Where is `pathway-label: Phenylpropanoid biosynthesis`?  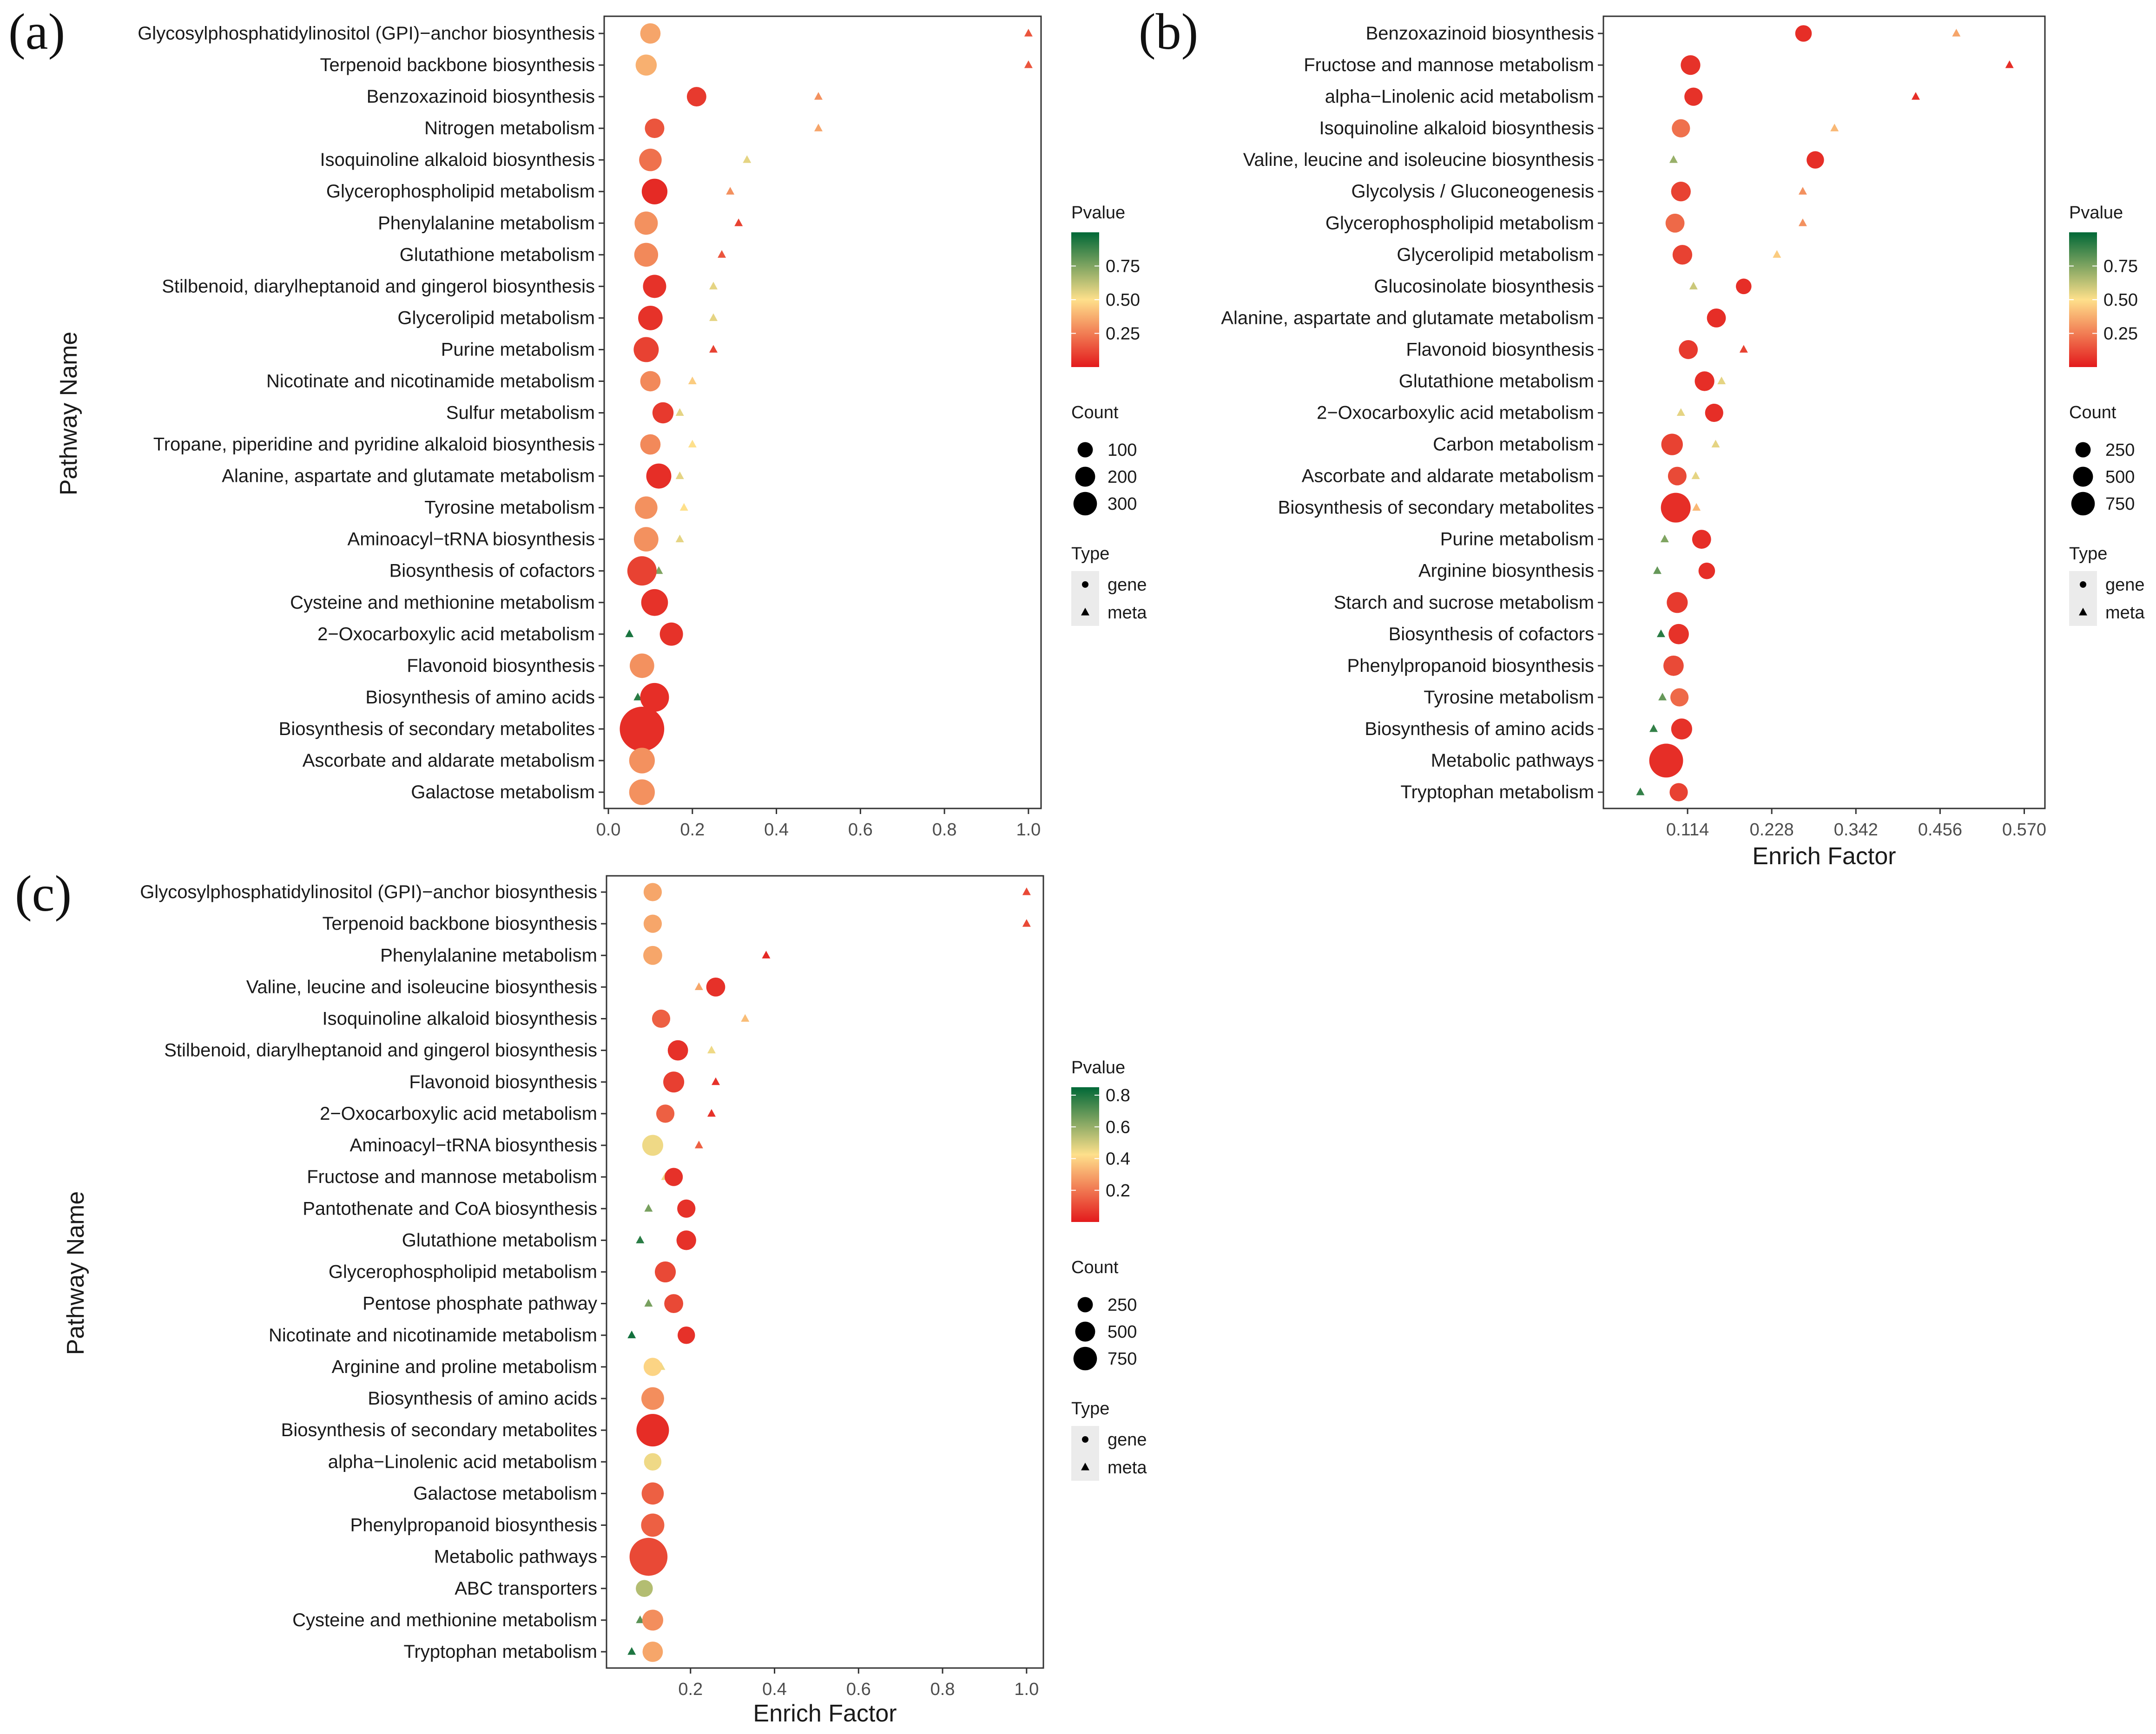 pathway-label: Phenylpropanoid biosynthesis is located at coordinates (1470, 666).